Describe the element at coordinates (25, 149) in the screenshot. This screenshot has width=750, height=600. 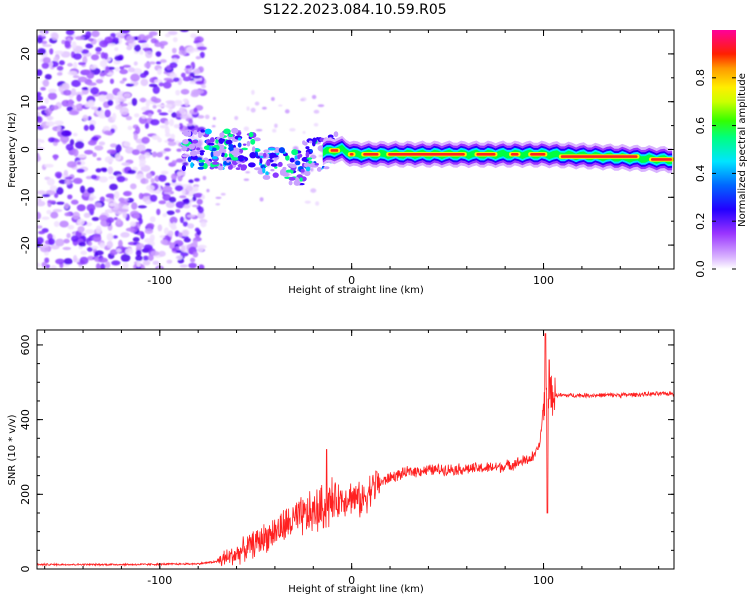
I see `spectrogram-y-tick-label: 0` at that location.